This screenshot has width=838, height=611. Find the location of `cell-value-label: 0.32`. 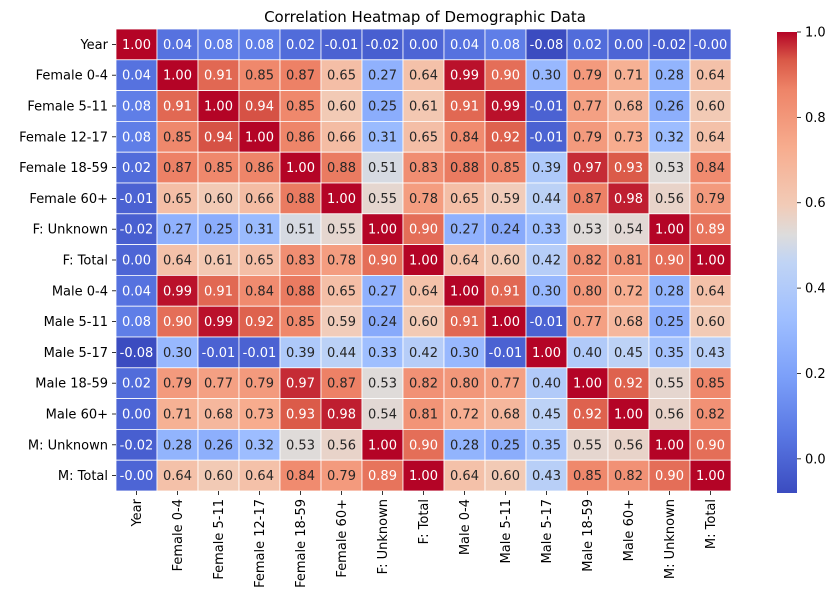

cell-value-label: 0.32 is located at coordinates (669, 137).